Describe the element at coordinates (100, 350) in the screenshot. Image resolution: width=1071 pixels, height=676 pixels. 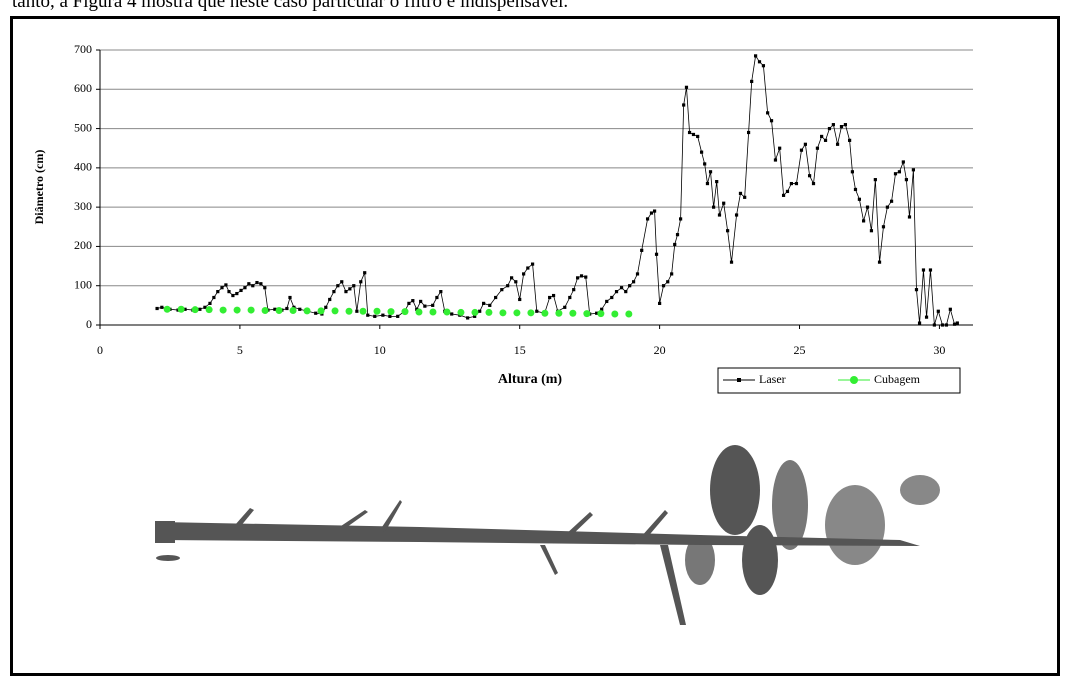
I see `x-tick-label: 0` at that location.